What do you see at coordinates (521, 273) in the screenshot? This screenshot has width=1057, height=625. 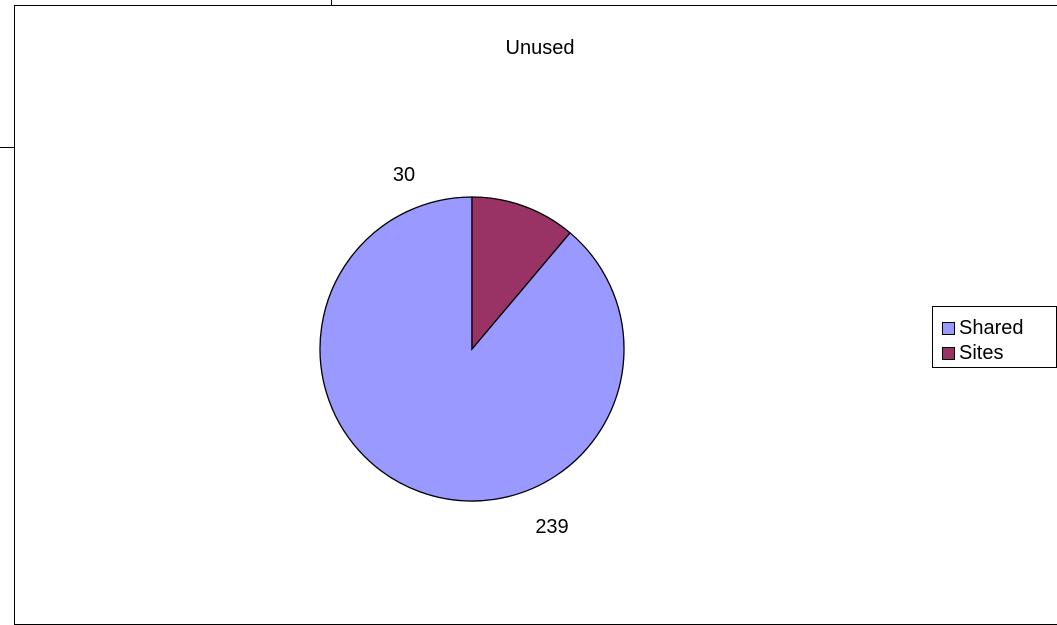 I see `pie-slice-sites` at bounding box center [521, 273].